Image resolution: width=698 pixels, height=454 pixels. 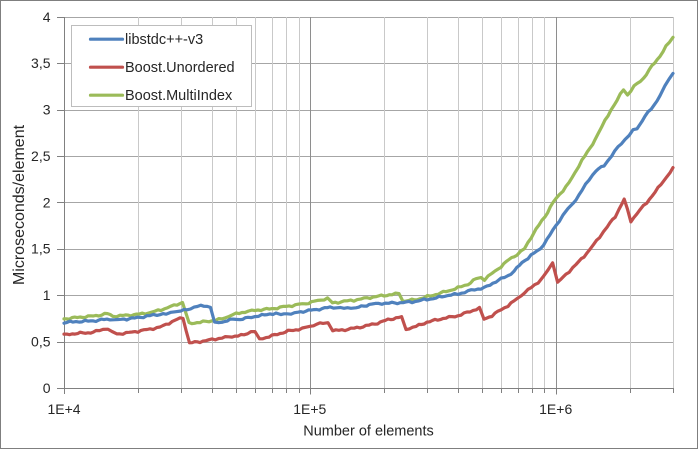 I want to click on svg-text: Boost.Unordered, so click(x=180, y=68).